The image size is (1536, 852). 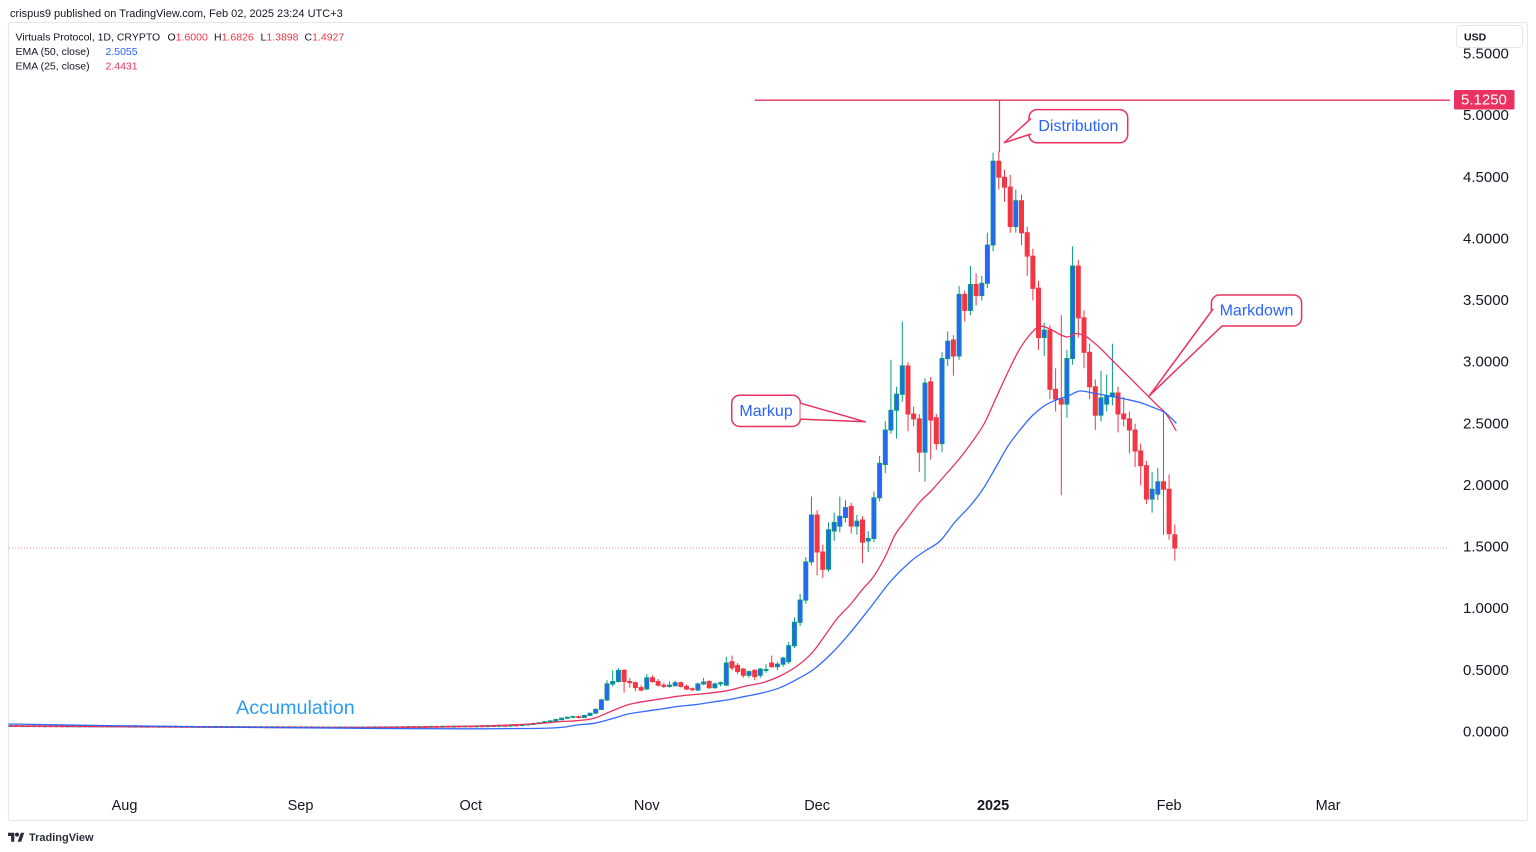 I want to click on svg-text:EMA (50, close)2.5055: EMA (50, close) 2.5055, so click(x=77, y=52).